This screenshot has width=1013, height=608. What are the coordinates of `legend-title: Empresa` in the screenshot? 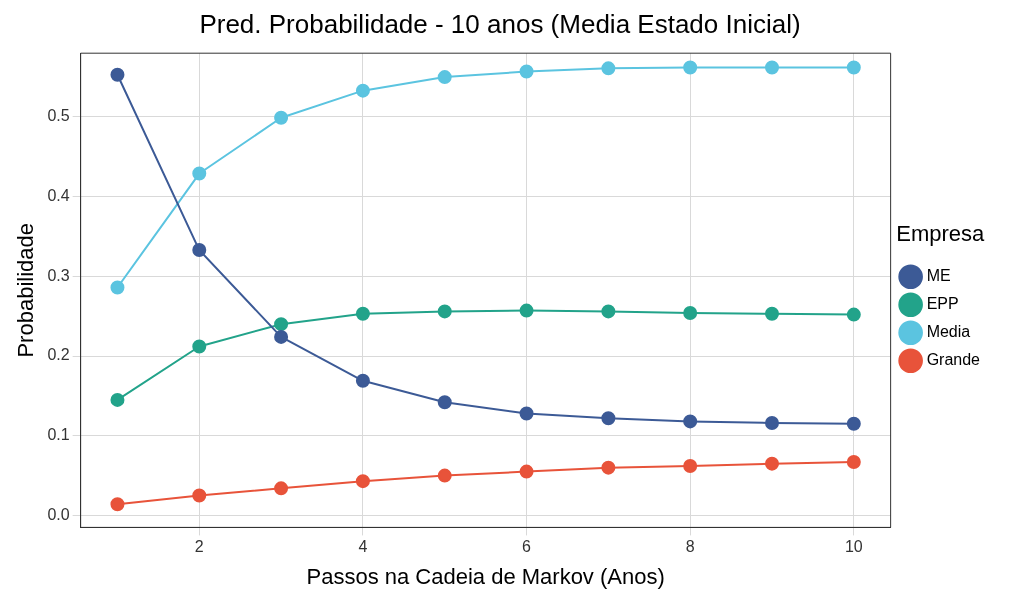 It's located at (941, 234).